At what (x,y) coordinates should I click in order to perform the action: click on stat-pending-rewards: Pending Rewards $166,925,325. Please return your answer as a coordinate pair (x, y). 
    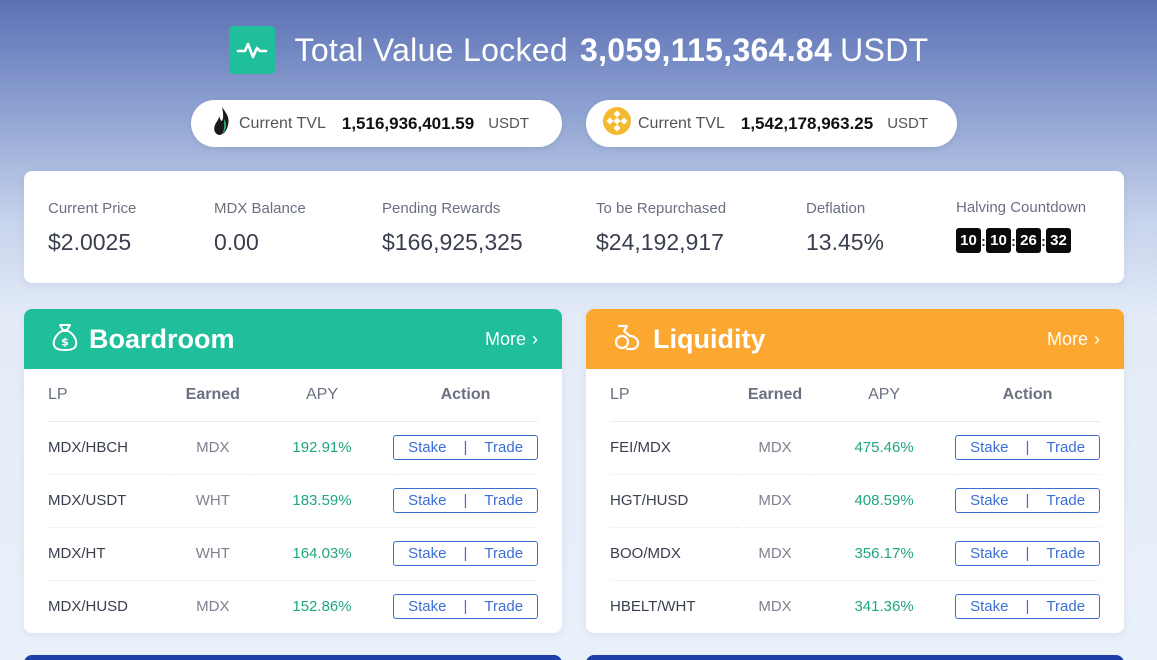
    Looking at the image, I should click on (452, 228).